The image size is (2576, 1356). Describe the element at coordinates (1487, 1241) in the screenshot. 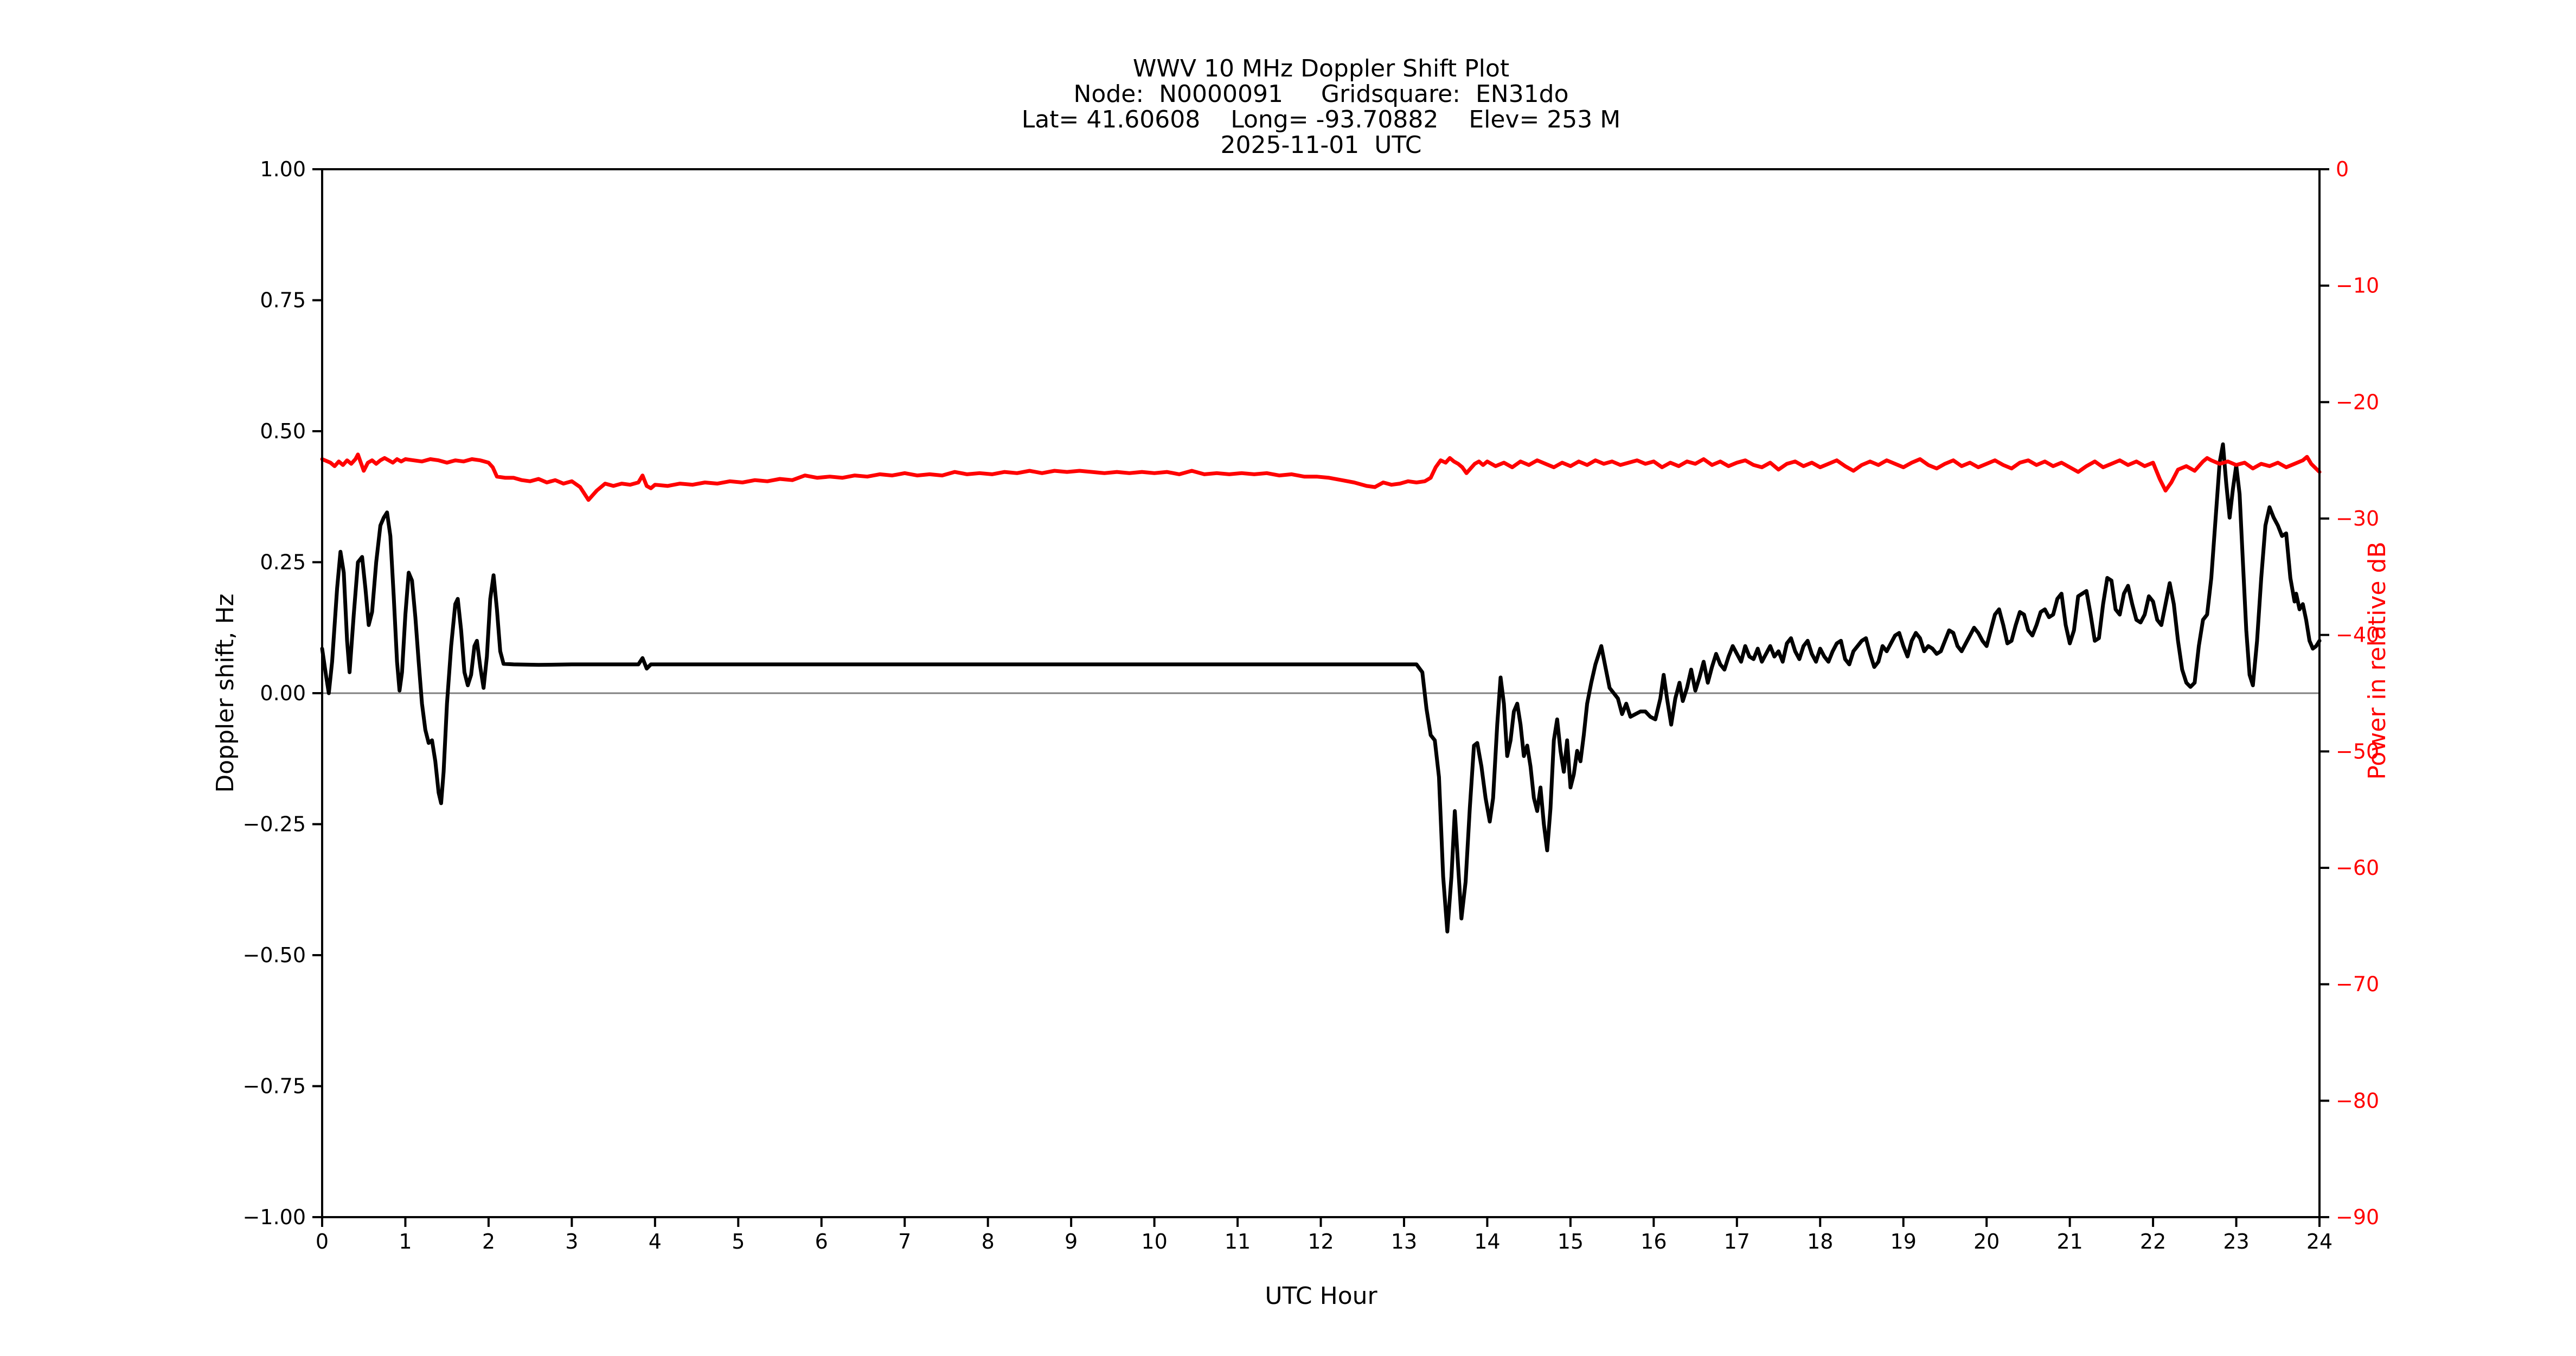

I see `x-tick-label: 14` at that location.